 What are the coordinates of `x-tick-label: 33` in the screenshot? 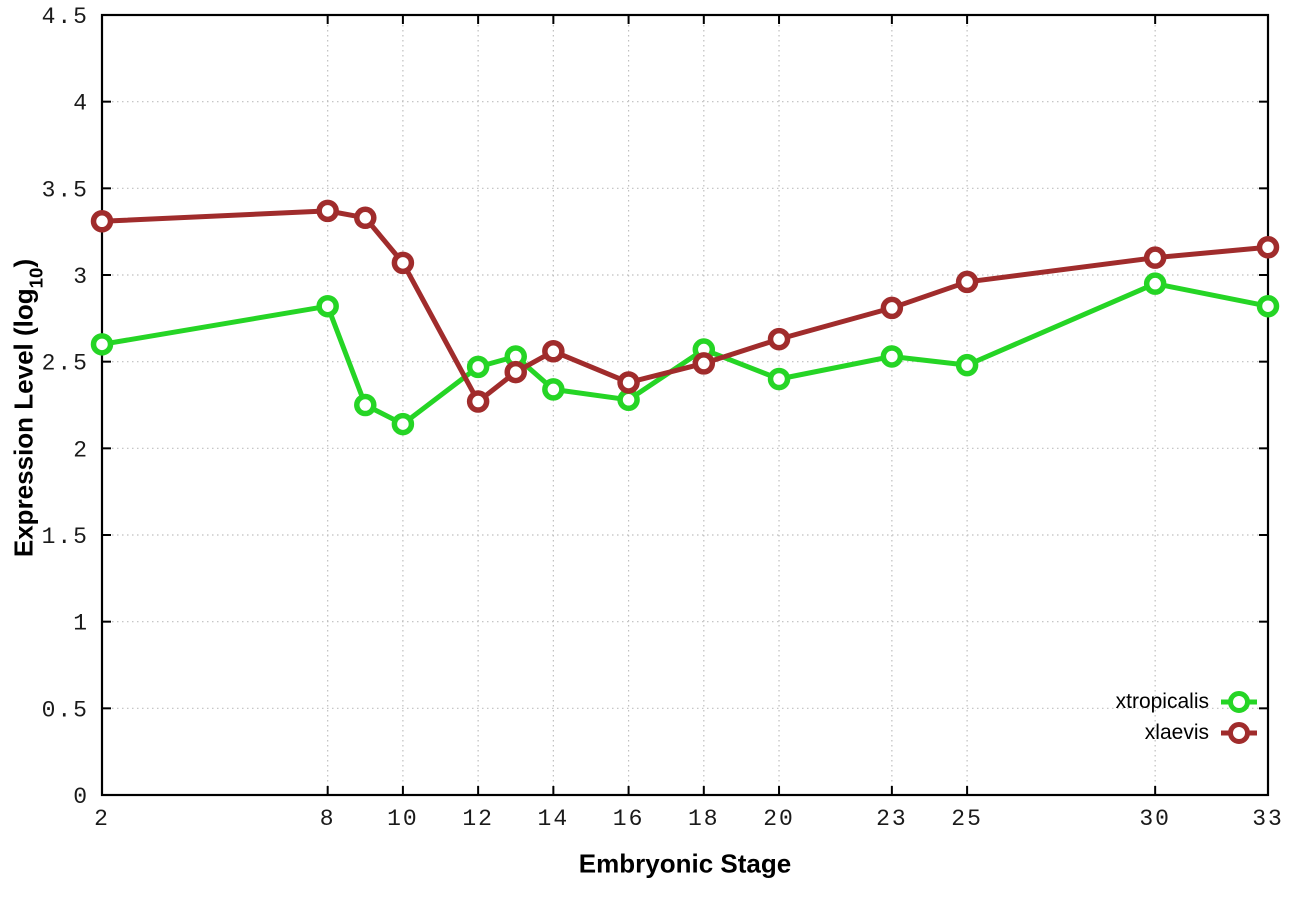 It's located at (1268, 819).